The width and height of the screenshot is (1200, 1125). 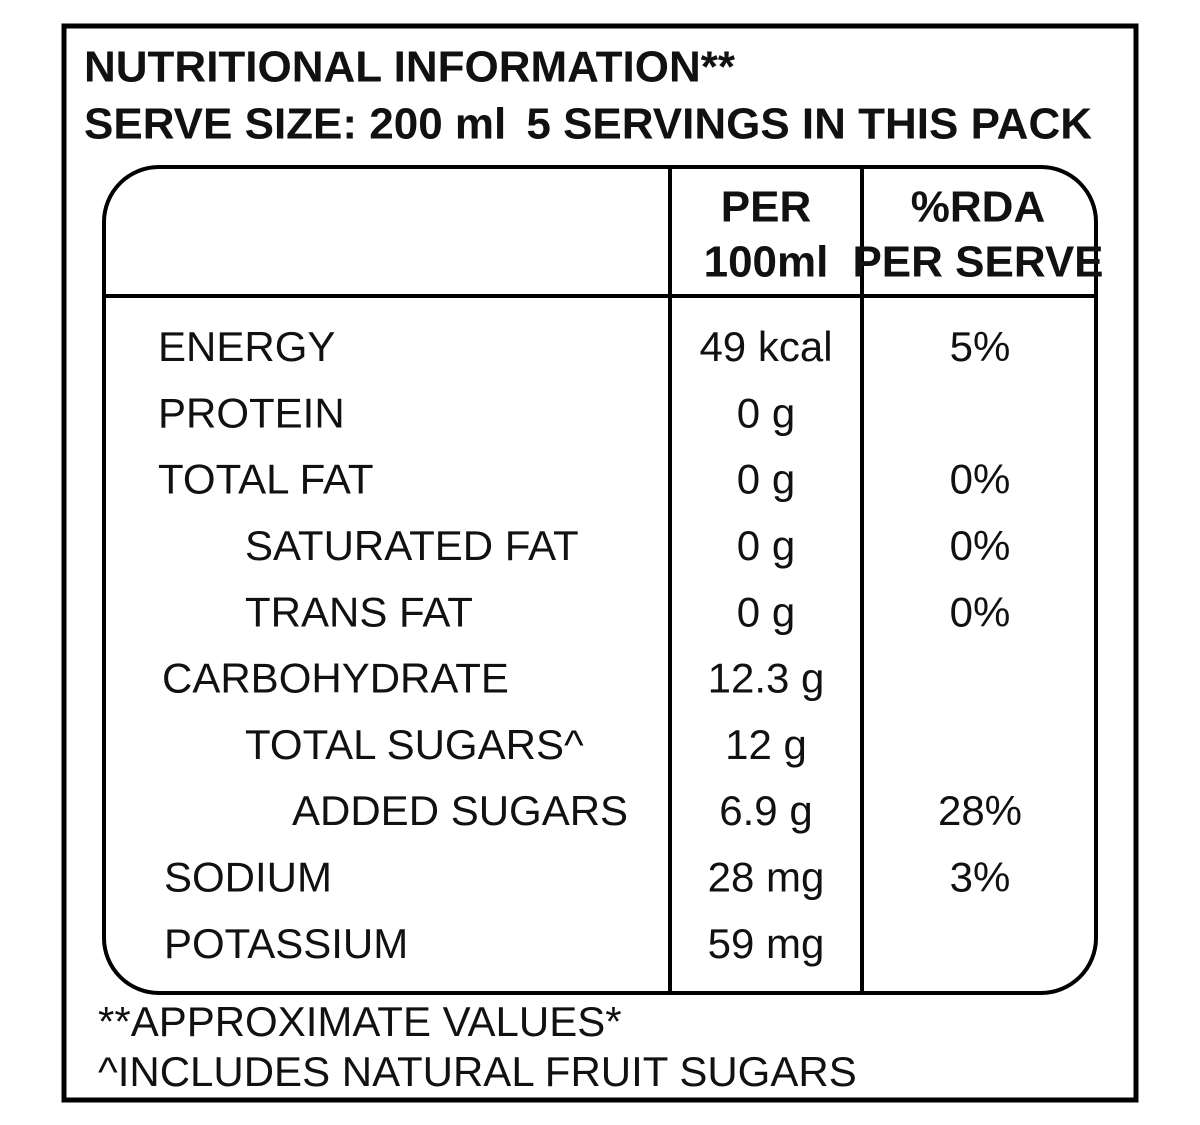 What do you see at coordinates (265, 479) in the screenshot?
I see `nutrient-name: TOTAL FAT` at bounding box center [265, 479].